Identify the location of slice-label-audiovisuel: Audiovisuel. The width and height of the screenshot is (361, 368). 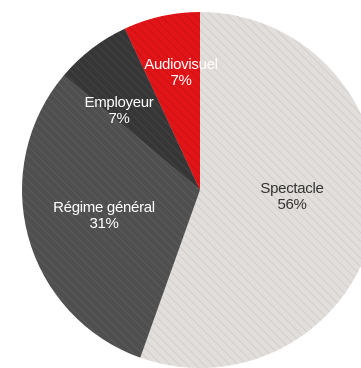
(180, 64).